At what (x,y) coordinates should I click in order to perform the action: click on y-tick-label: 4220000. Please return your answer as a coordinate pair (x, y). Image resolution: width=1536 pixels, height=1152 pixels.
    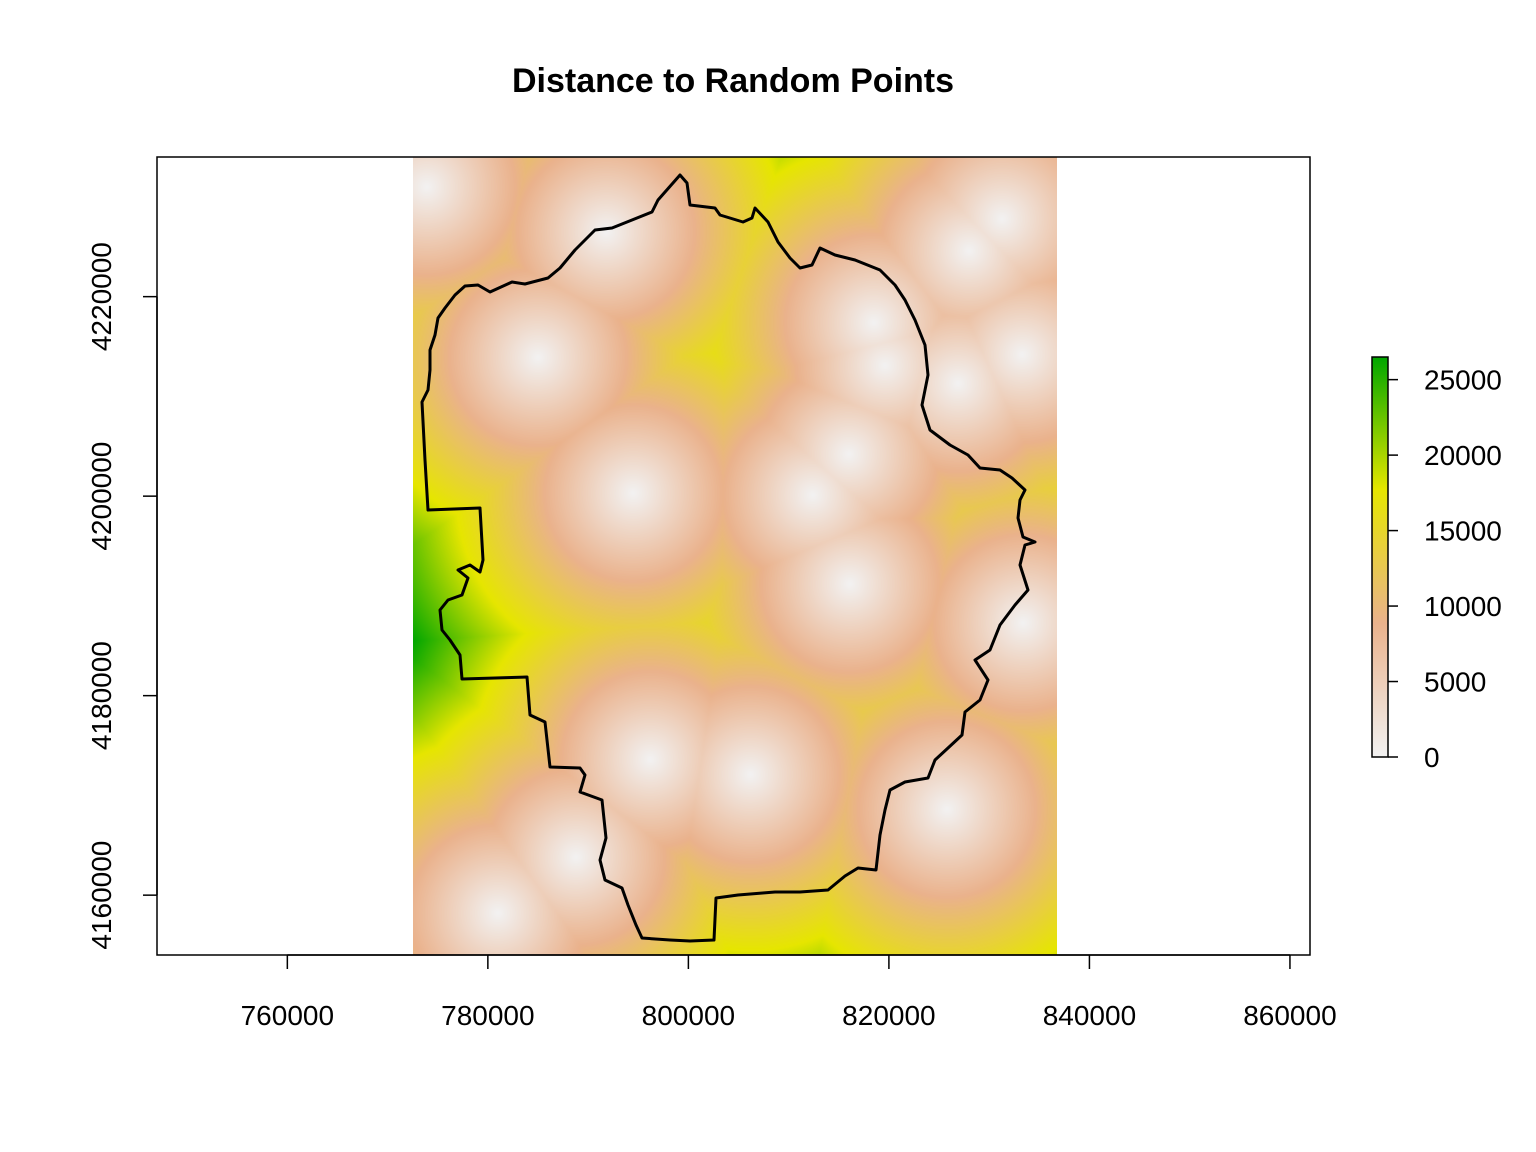
    Looking at the image, I should click on (101, 296).